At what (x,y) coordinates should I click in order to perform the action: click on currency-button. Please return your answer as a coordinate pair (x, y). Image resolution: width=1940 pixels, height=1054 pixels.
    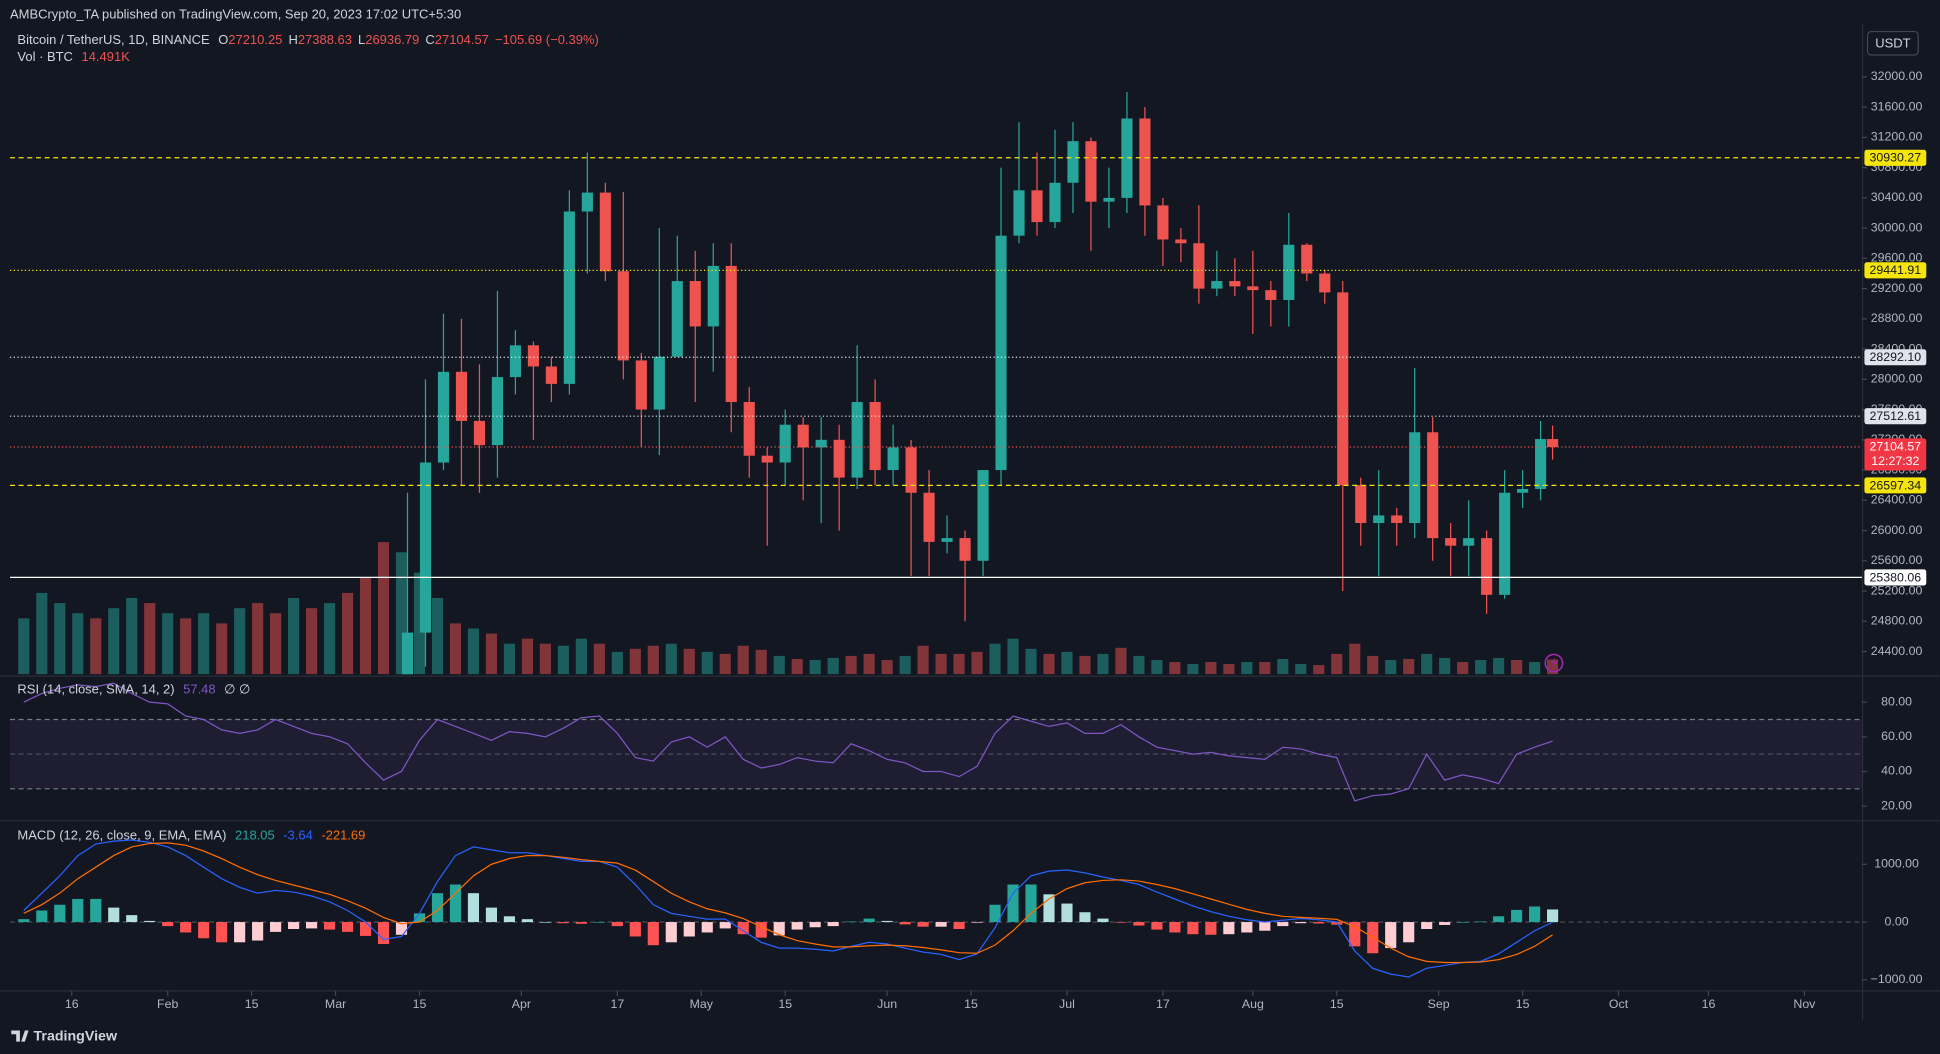
    Looking at the image, I should click on (1892, 43).